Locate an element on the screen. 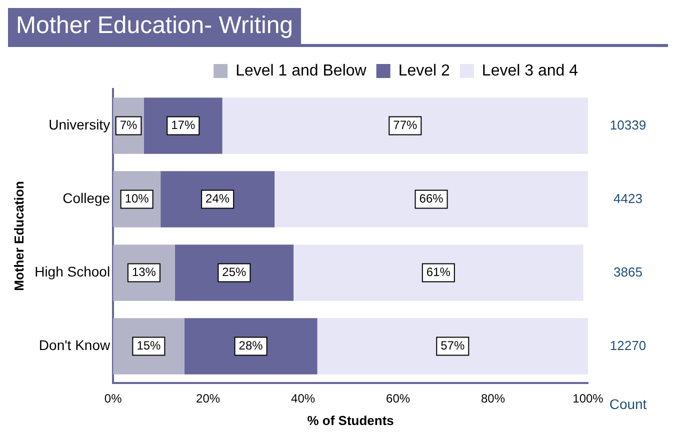  data-label: 61% is located at coordinates (438, 272).